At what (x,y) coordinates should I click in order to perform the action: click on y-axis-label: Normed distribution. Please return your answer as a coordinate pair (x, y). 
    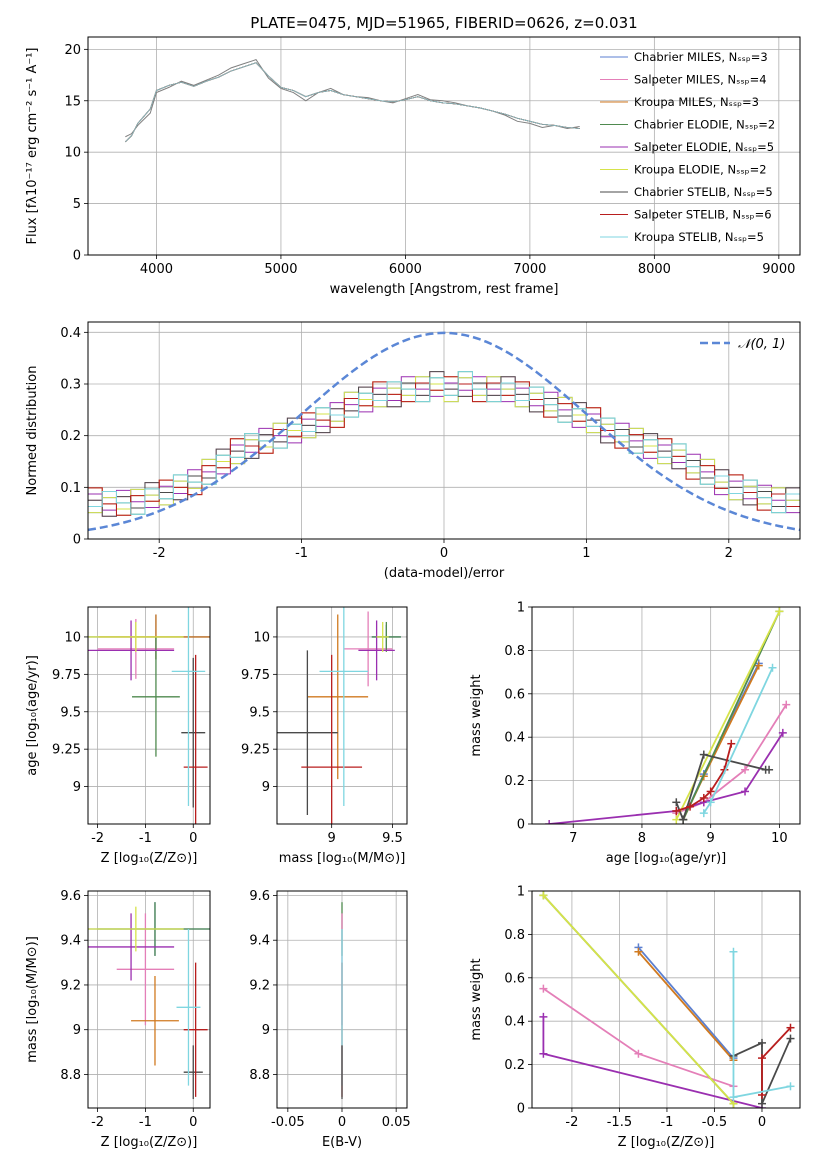
    Looking at the image, I should click on (32, 431).